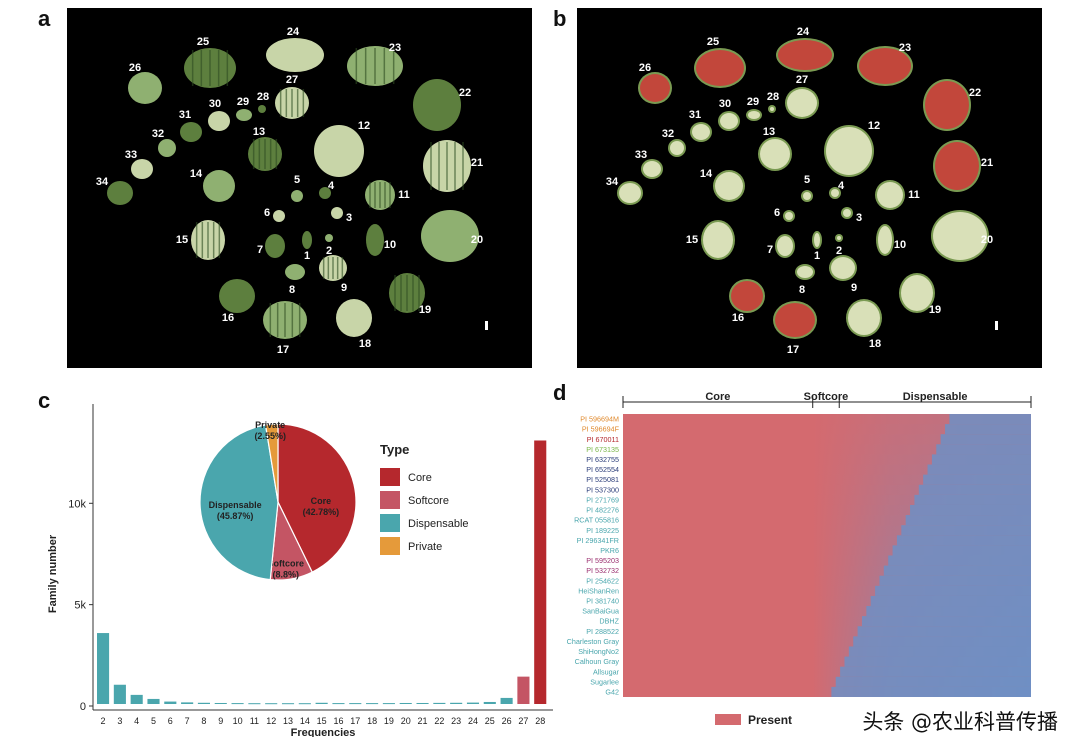  Describe the element at coordinates (203, 721) in the screenshot. I see `x-tick-label: 8` at that location.